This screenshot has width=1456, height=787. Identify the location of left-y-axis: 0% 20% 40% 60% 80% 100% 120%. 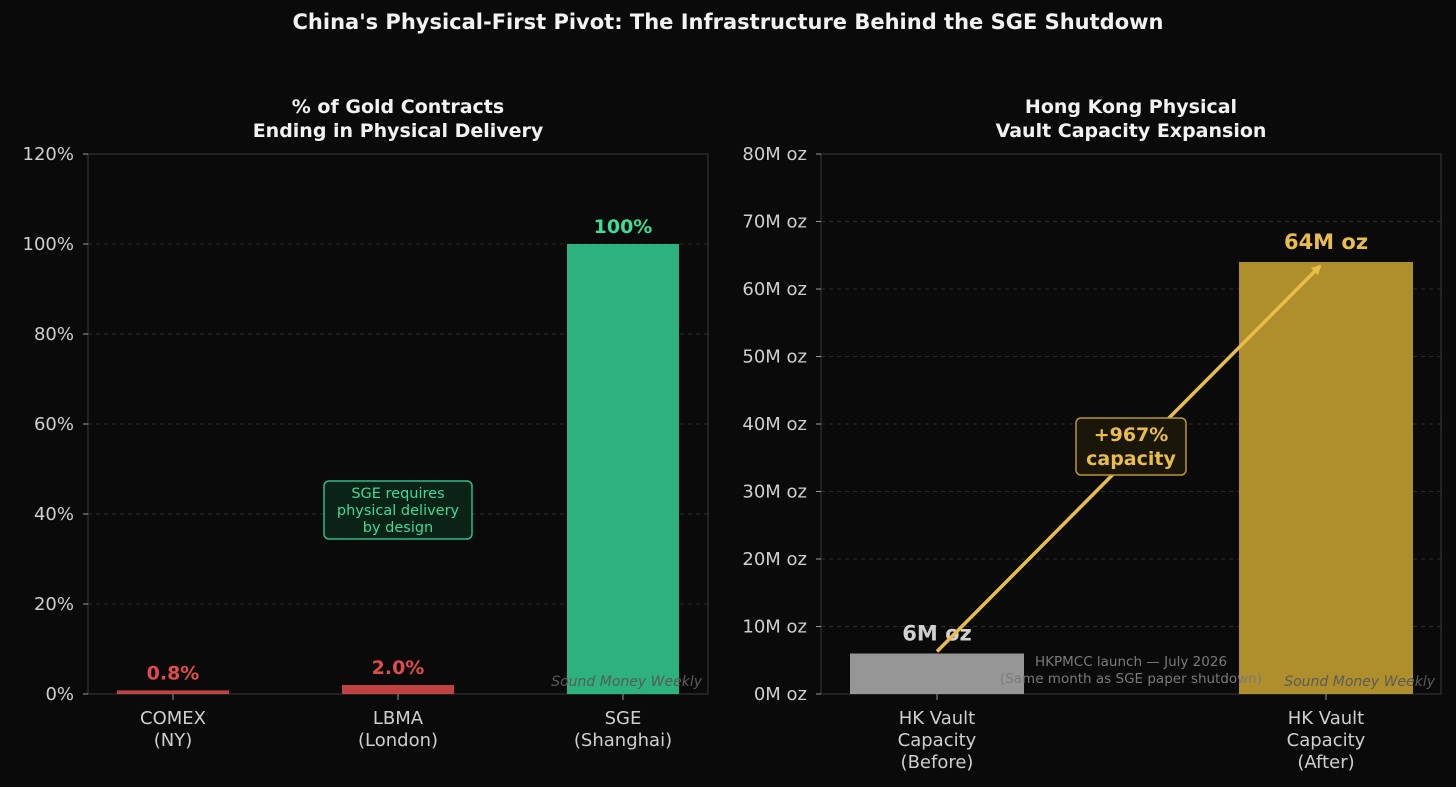
(55, 424).